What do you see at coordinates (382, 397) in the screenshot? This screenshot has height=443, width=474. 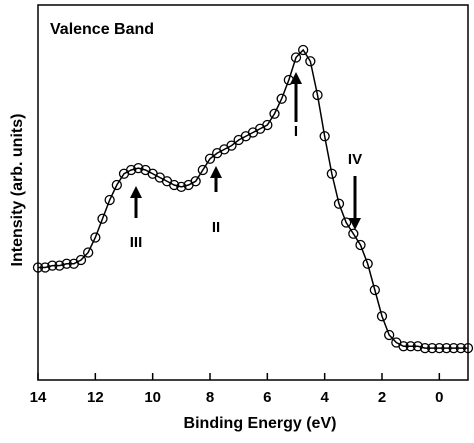 I see `x-tick-label: 2` at bounding box center [382, 397].